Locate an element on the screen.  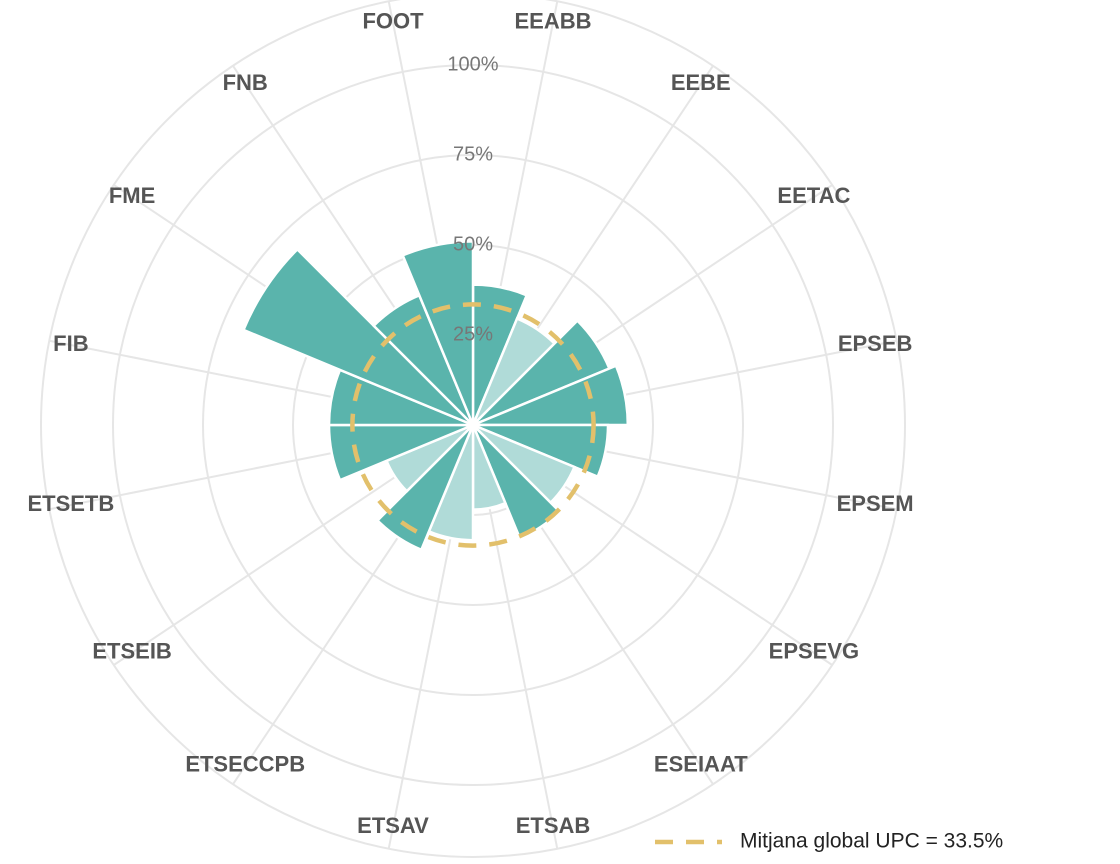
reference-circle is located at coordinates (473, 425).